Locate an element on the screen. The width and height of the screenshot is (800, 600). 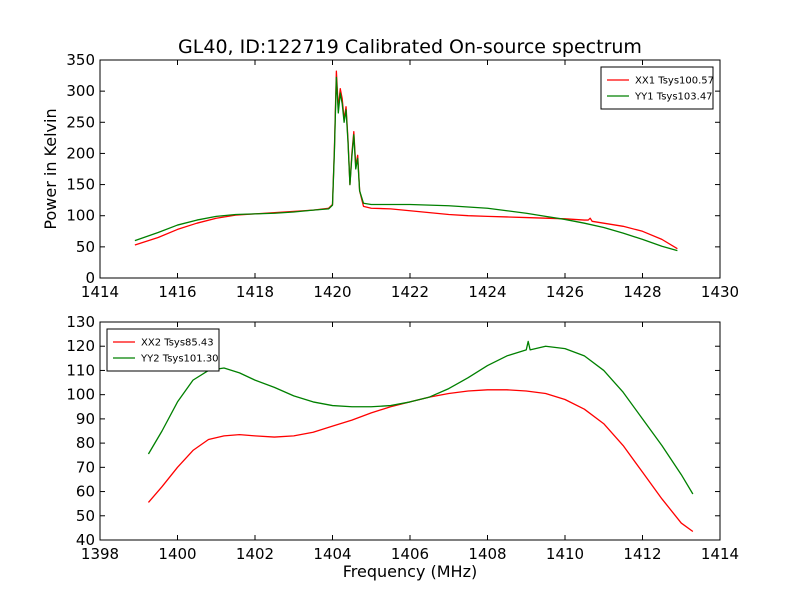
legend-label: YY2 Tsys101.30 is located at coordinates (179, 359).